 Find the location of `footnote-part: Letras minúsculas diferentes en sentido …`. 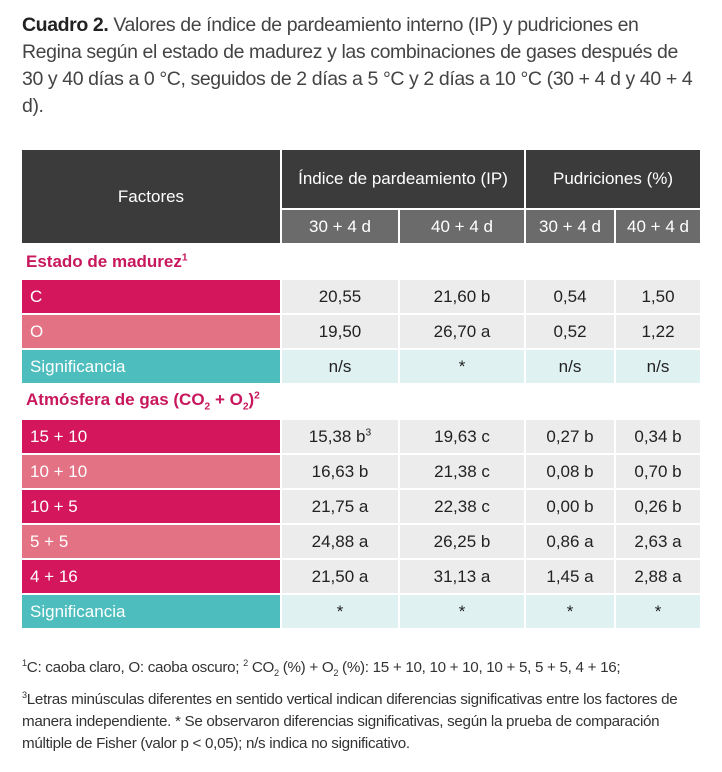

footnote-part: Letras minúsculas diferentes en sentido … is located at coordinates (350, 722).